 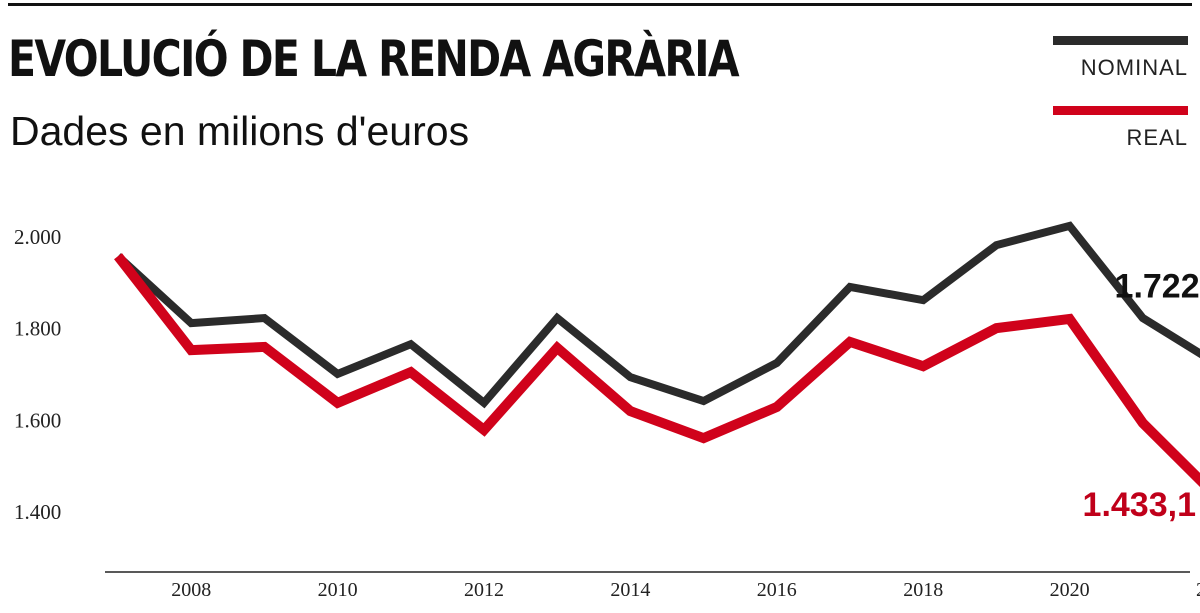 I want to click on legend-label-nominal: NOMINAL, so click(x=1134, y=67).